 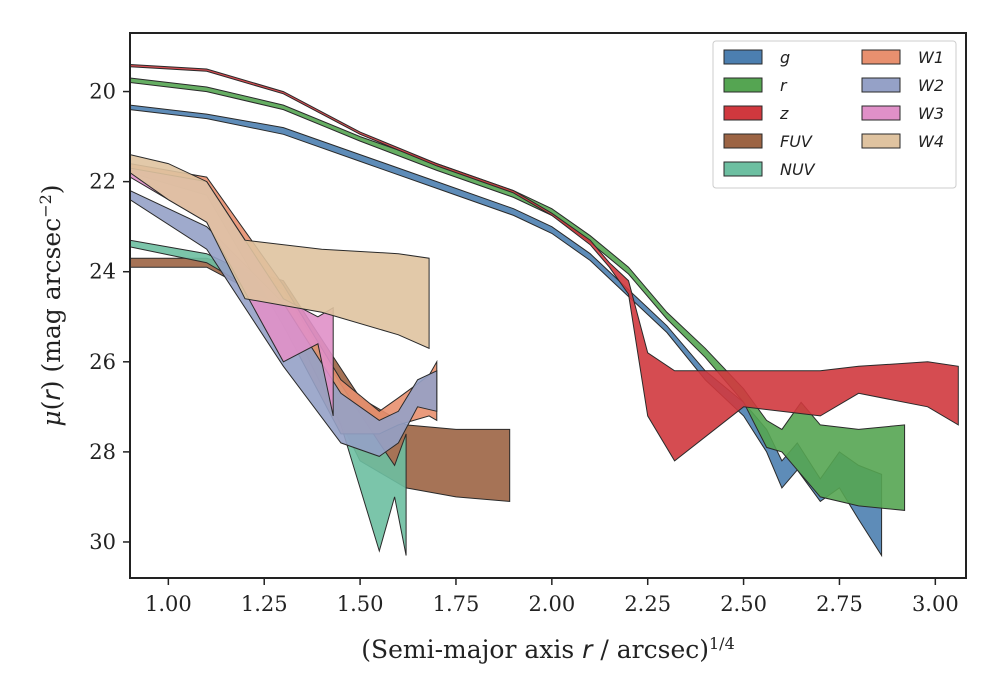 What do you see at coordinates (102, 452) in the screenshot?
I see `y-tick-label: 28` at bounding box center [102, 452].